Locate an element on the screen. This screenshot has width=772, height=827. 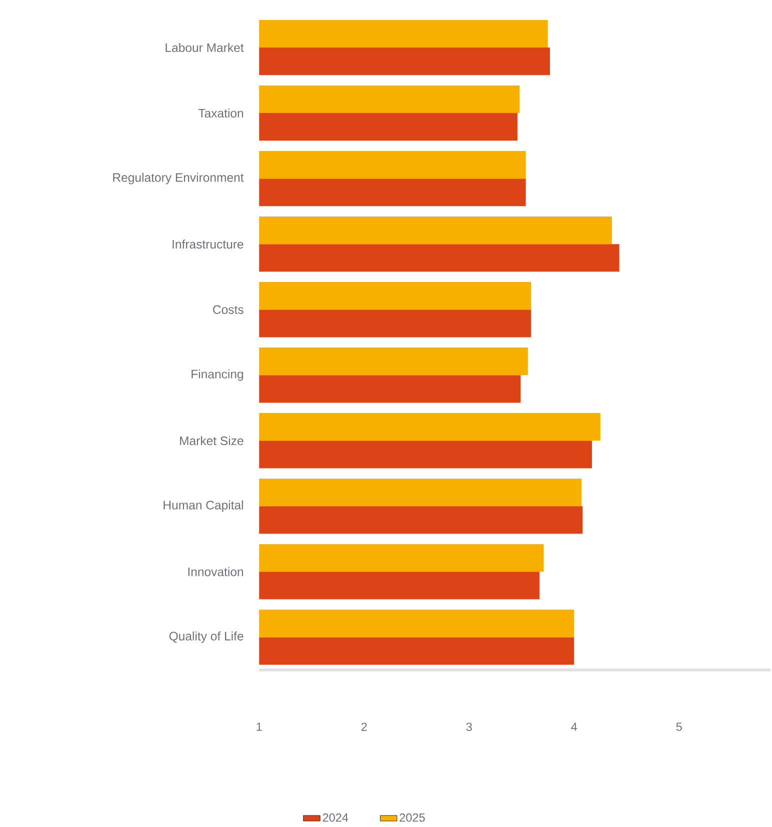
x-tick-label: 5 is located at coordinates (679, 726).